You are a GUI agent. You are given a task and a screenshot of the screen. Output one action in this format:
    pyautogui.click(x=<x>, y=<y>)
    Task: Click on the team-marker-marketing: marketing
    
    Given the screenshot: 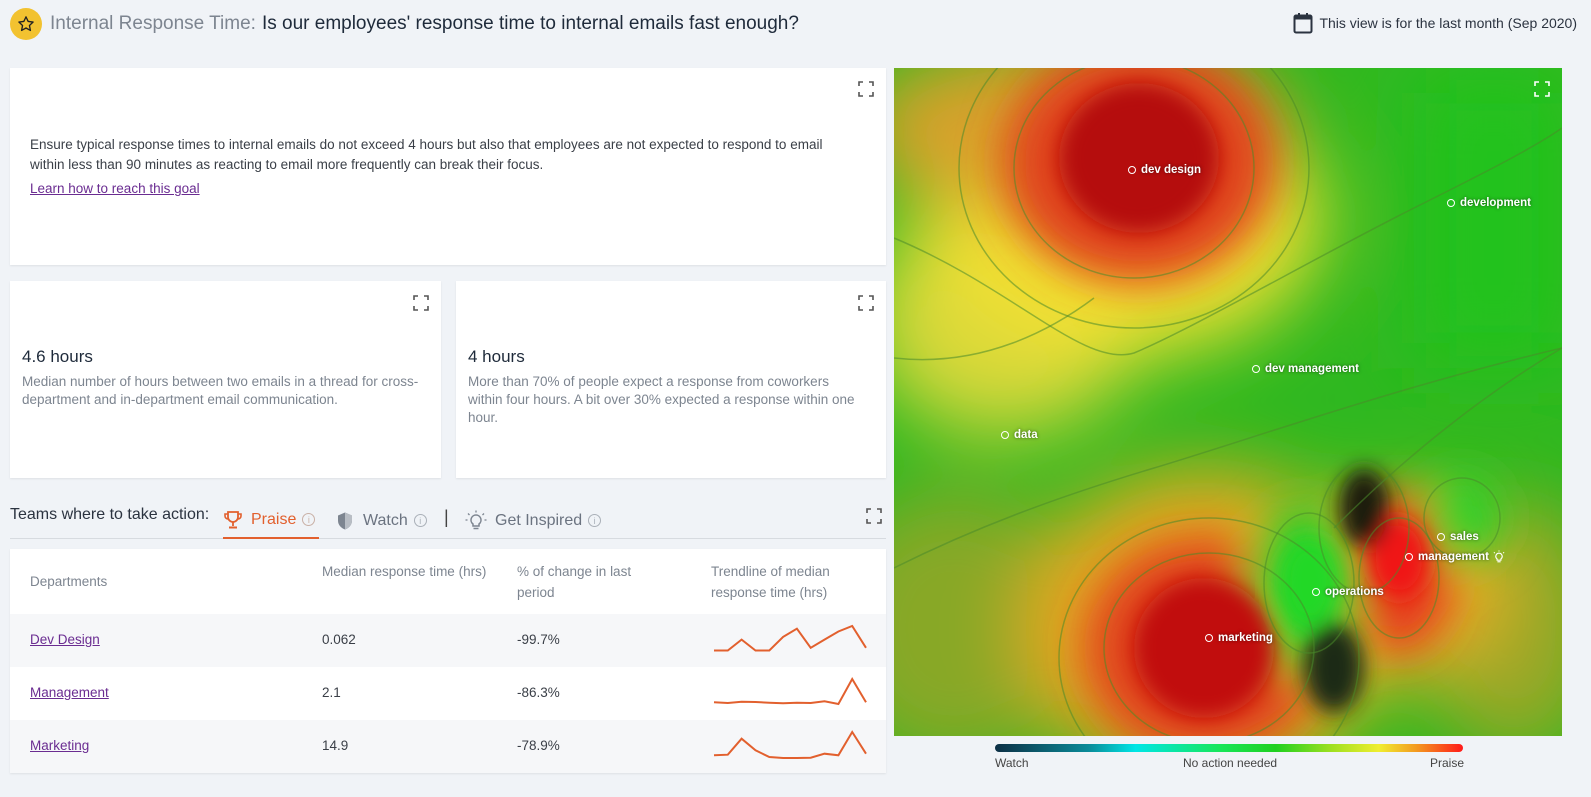 What is the action you would take?
    pyautogui.click(x=1239, y=638)
    